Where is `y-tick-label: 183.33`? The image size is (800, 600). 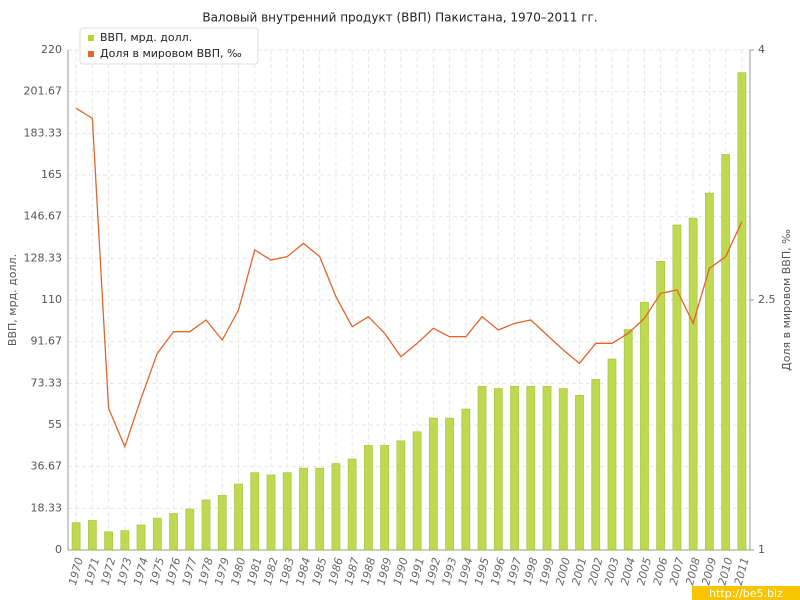 y-tick-label: 183.33 is located at coordinates (43, 132).